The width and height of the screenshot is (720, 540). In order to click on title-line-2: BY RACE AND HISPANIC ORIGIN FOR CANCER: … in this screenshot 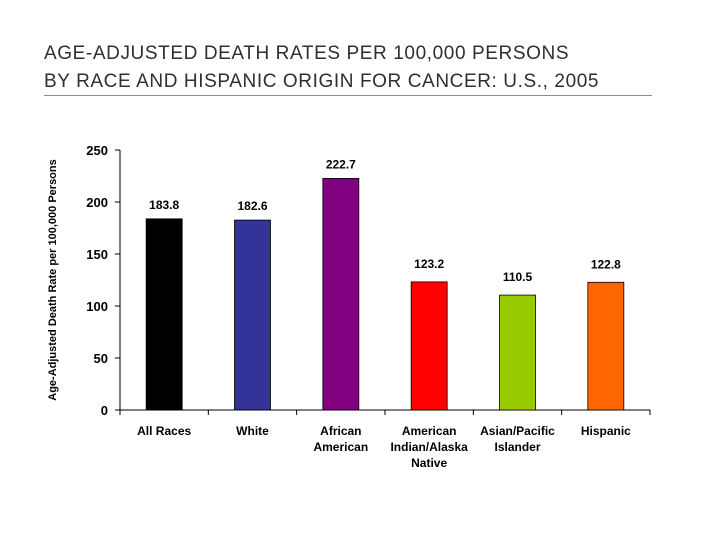, I will do `click(322, 81)`.